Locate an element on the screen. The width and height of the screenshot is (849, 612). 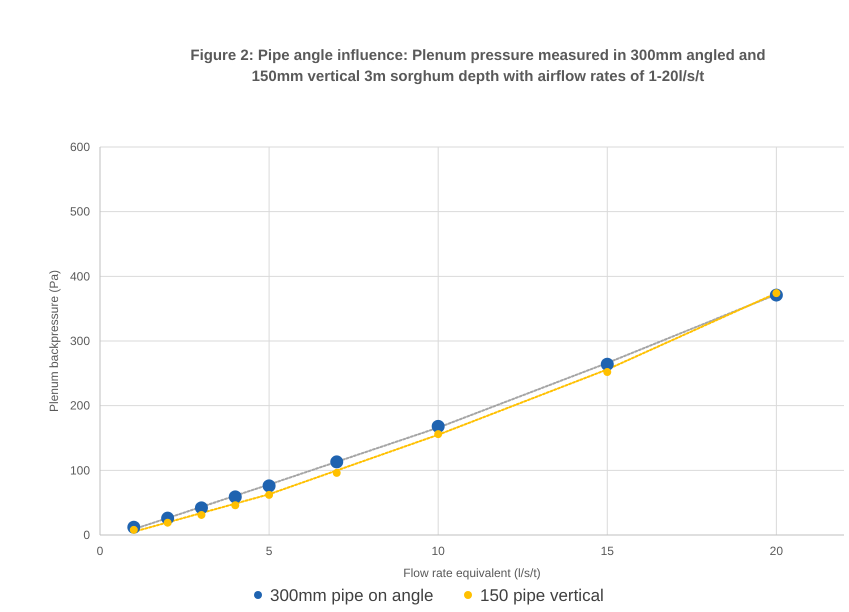
y-axis-title: Plenum backpressure (Pa) is located at coordinates (54, 341).